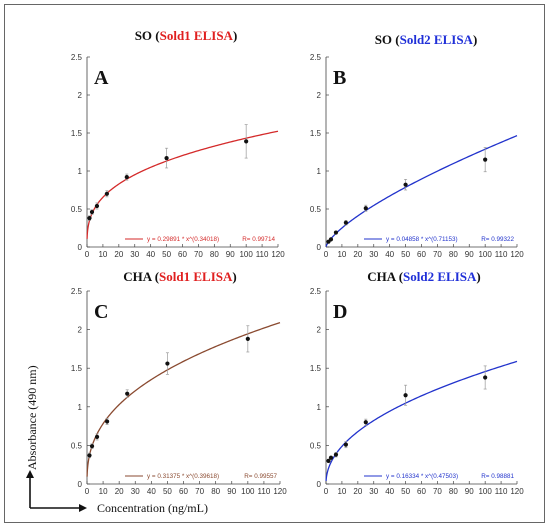 The width and height of the screenshot is (550, 529). I want to click on shared-y-axis-label: Absorbance (490 nm), so click(32, 417).